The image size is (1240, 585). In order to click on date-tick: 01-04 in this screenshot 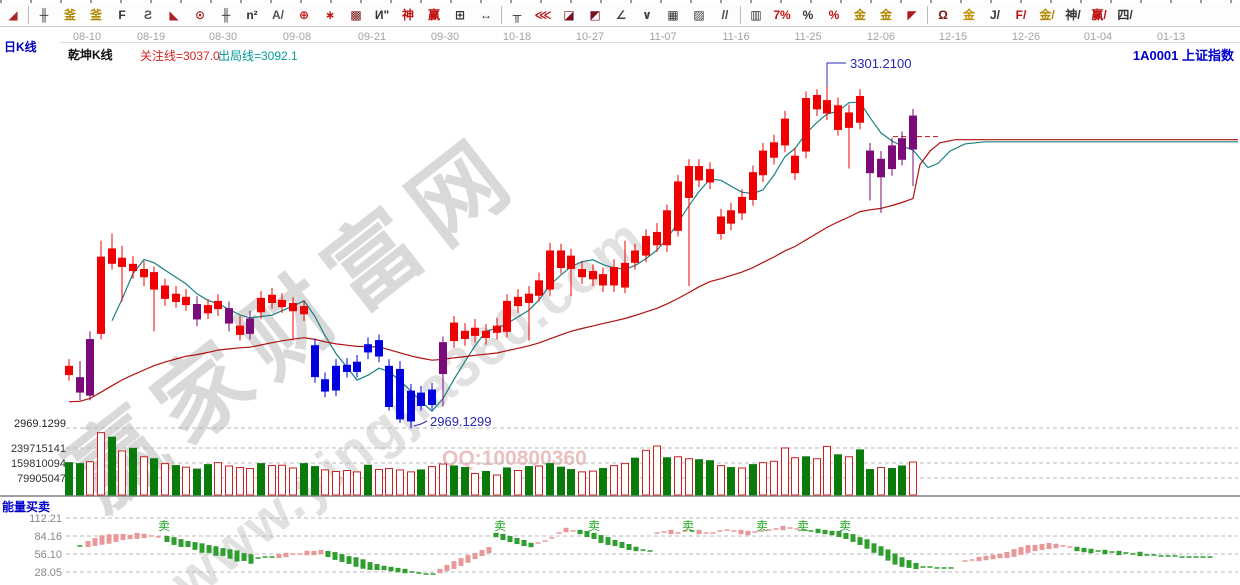, I will do `click(1098, 37)`.